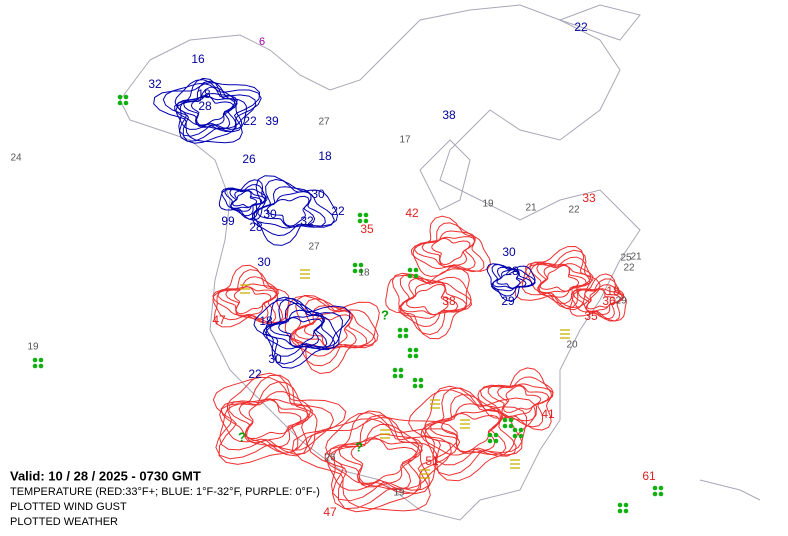 Image resolution: width=788 pixels, height=536 pixels. What do you see at coordinates (105, 475) in the screenshot?
I see `valid-time: Valid: 10 / 28 / 2025 - 0730 GMT` at bounding box center [105, 475].